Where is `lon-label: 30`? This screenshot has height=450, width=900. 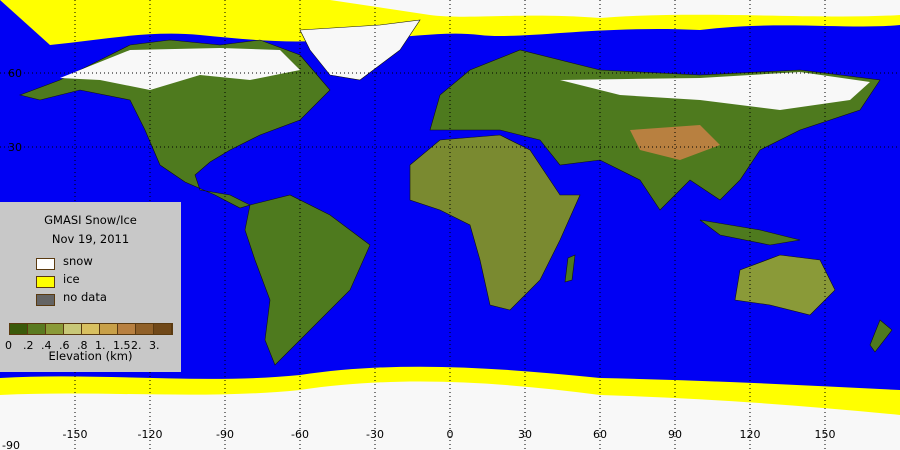
lon-label: 30 is located at coordinates (525, 434).